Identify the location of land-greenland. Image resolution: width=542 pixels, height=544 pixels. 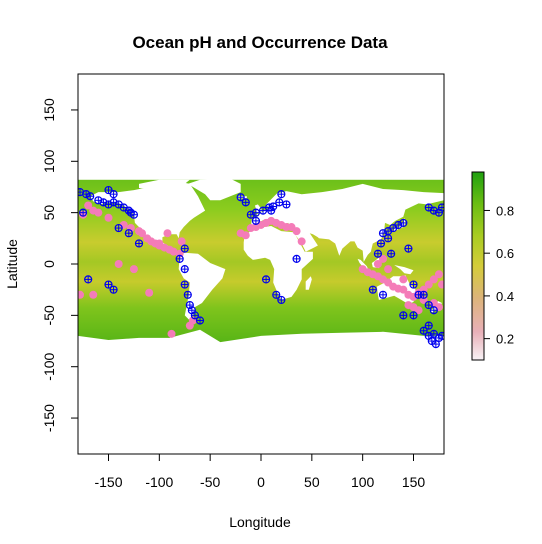
(214, 189).